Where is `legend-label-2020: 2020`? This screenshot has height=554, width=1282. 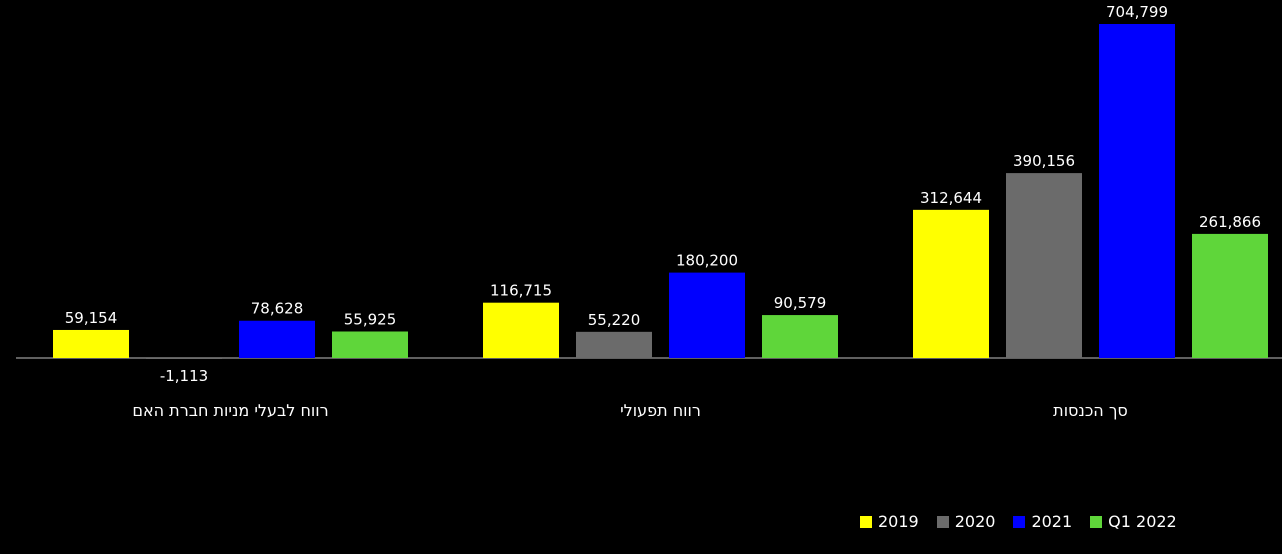 legend-label-2020: 2020 is located at coordinates (975, 521).